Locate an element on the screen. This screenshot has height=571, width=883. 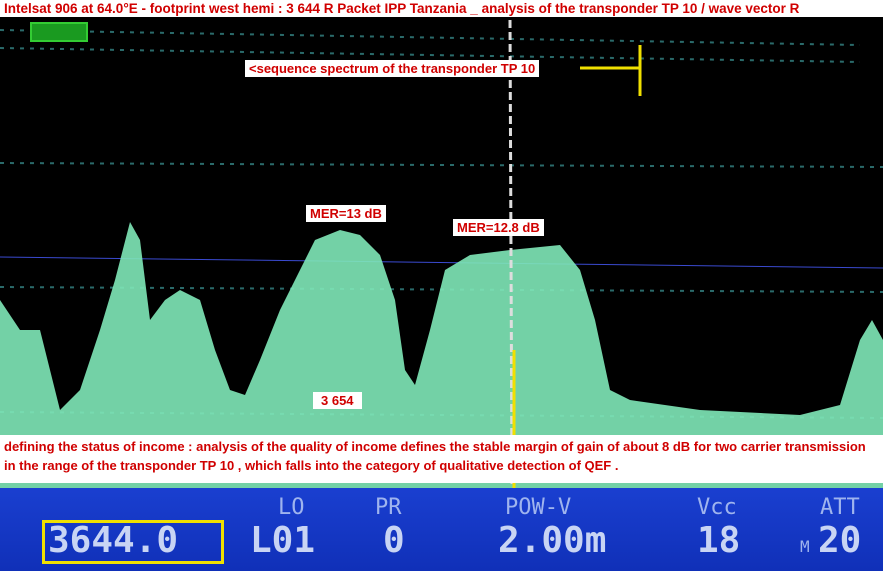
frequency-value: 3644.0 is located at coordinates (113, 540).